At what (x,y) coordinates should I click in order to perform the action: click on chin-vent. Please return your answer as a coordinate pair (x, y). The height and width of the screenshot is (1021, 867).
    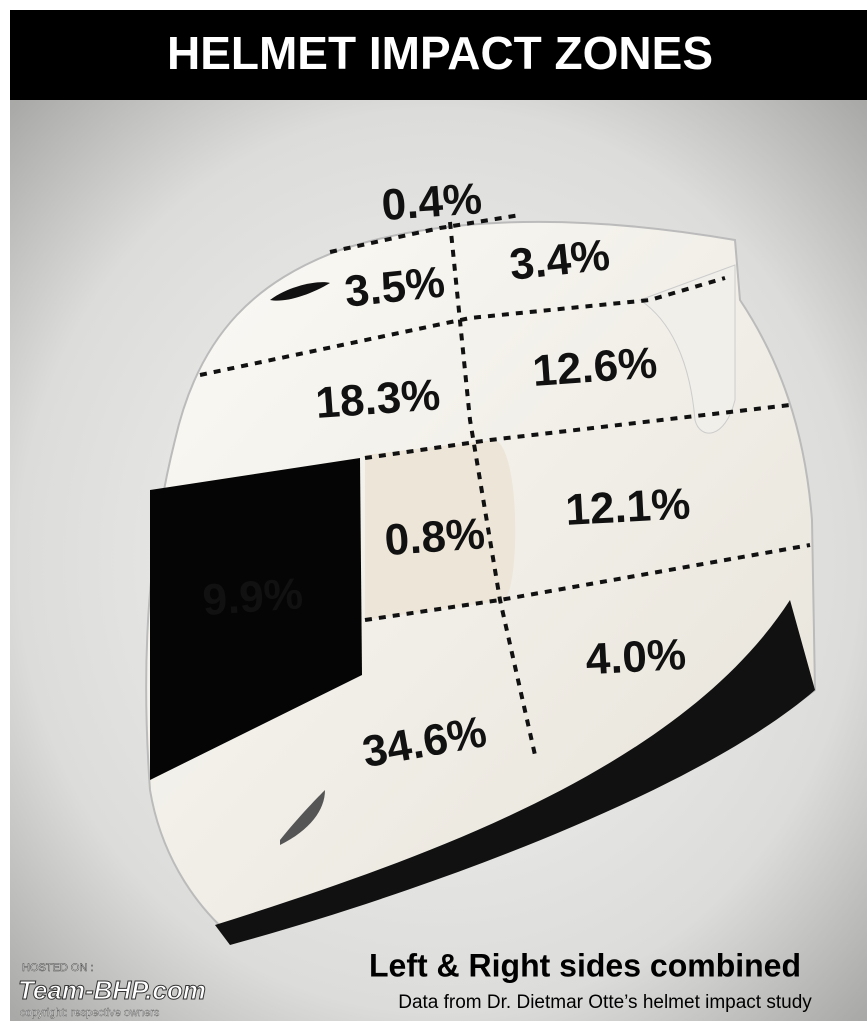
    Looking at the image, I should click on (302, 817).